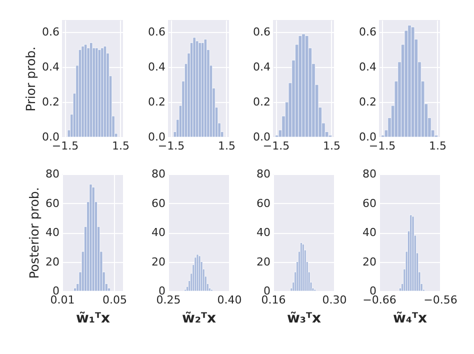 This screenshot has height=354, width=474. I want to click on x-tick-label: −0.56, so click(441, 300).